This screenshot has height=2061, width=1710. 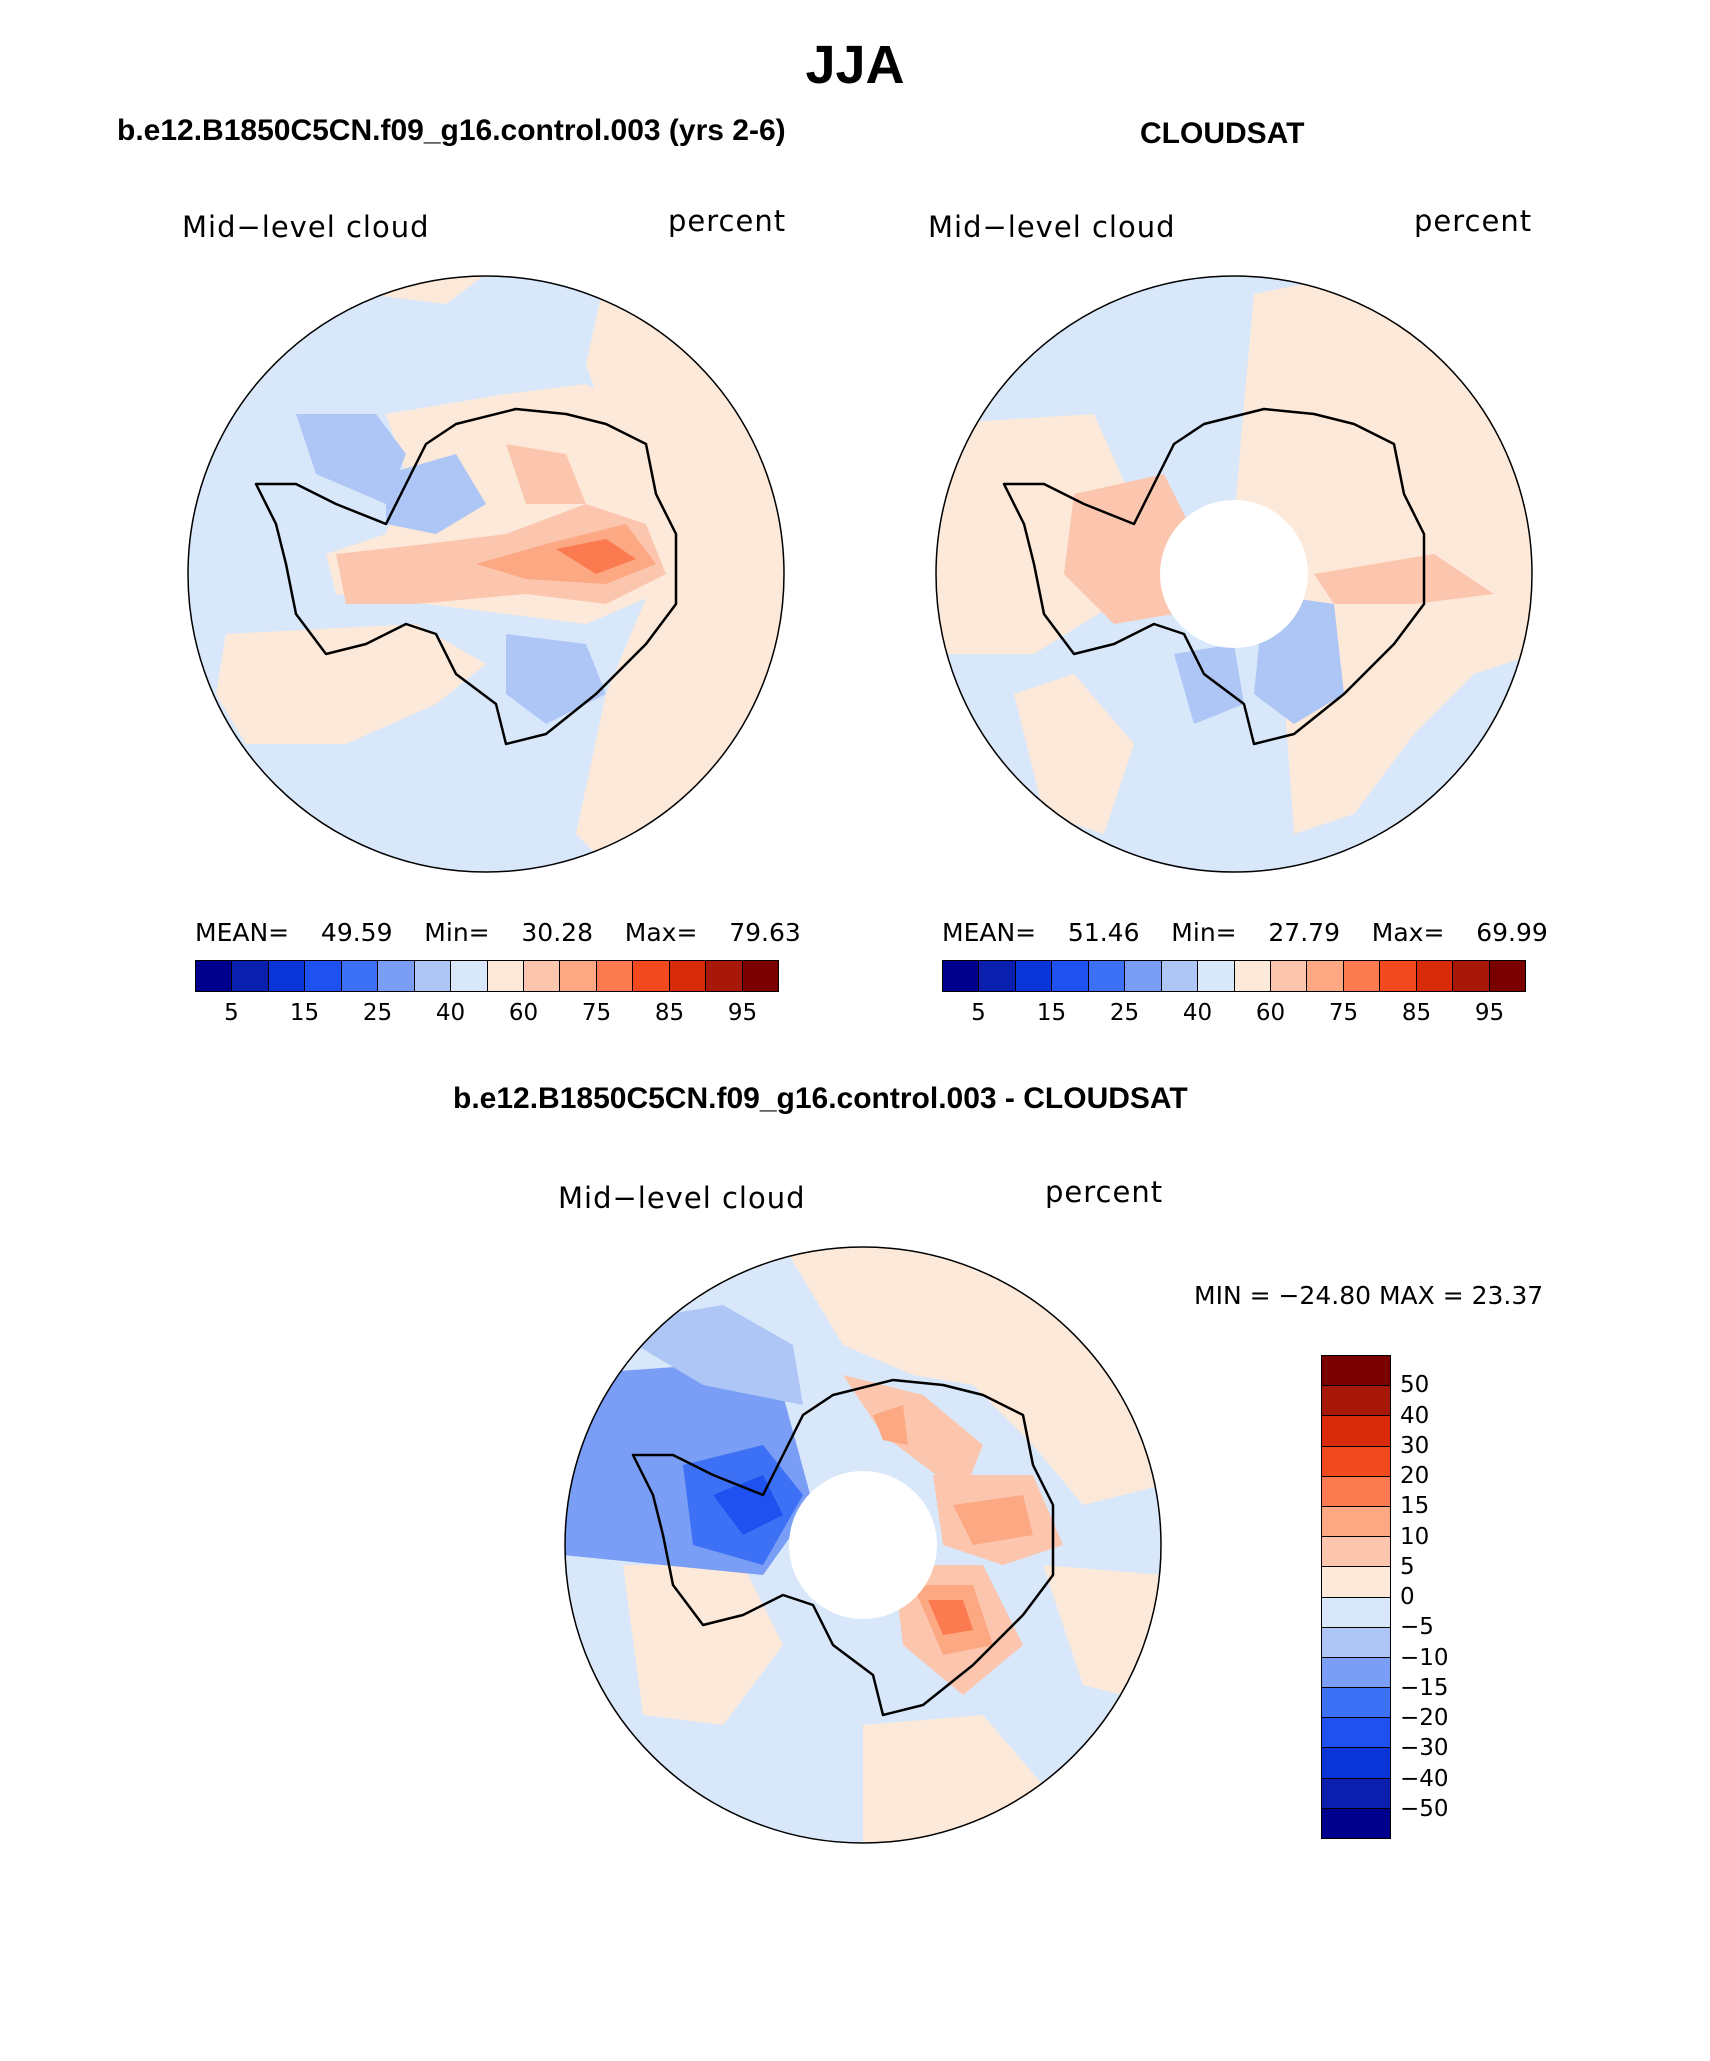 I want to click on diff-panel-minmax: MIN = −24.80 MAX = 23.37, so click(x=1369, y=1295).